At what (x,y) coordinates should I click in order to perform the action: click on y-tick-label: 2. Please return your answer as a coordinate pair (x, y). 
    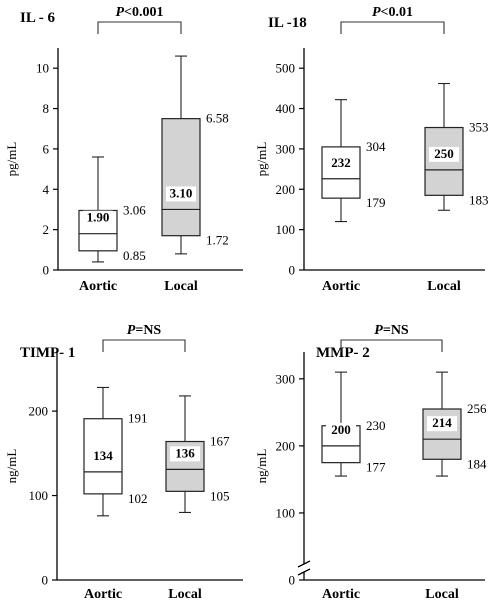
    Looking at the image, I should click on (46, 229).